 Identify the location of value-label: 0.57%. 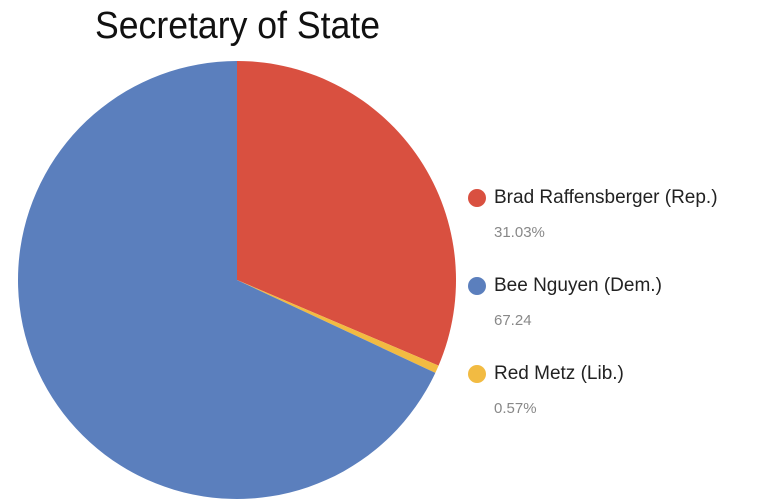
(515, 408).